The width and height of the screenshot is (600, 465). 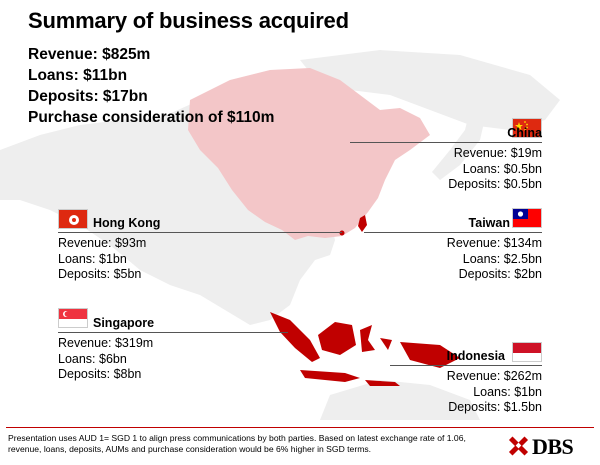 What do you see at coordinates (102, 243) in the screenshot?
I see `hong-kong-revenue: Revenue: $93m` at bounding box center [102, 243].